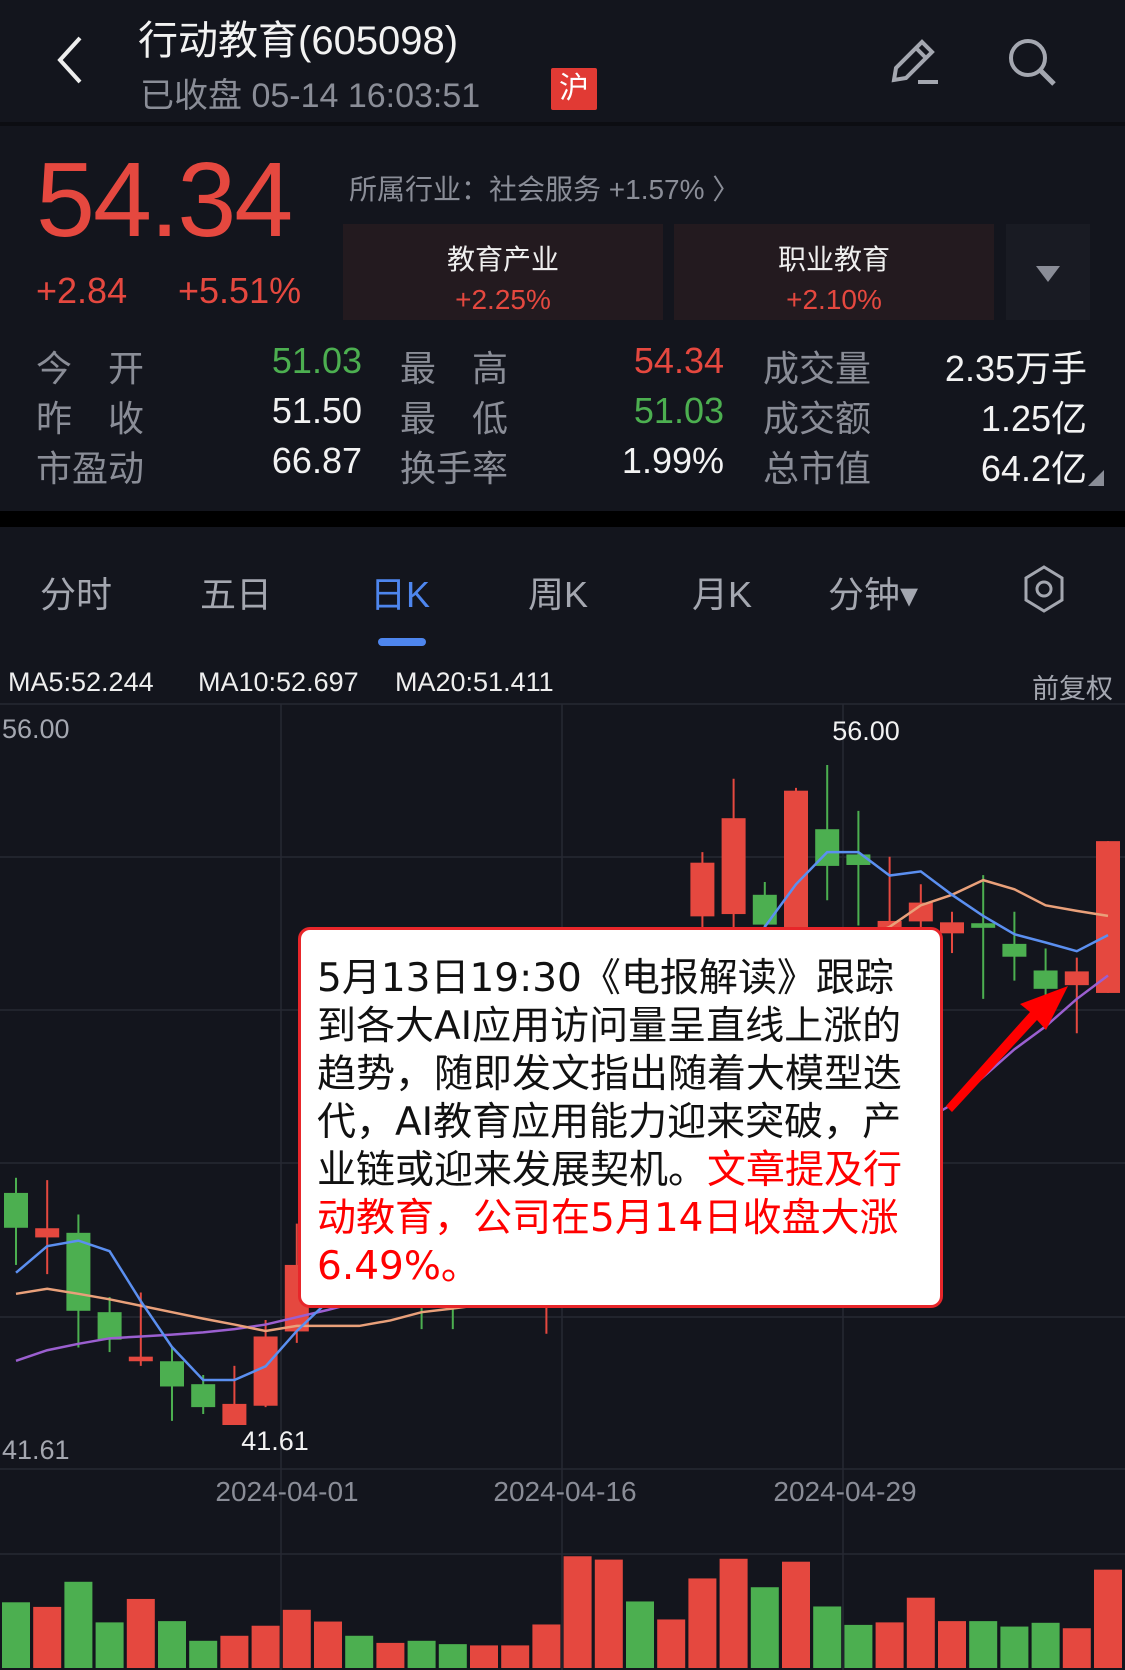 This screenshot has height=1670, width=1125. What do you see at coordinates (1032, 62) in the screenshot?
I see `search-icon` at bounding box center [1032, 62].